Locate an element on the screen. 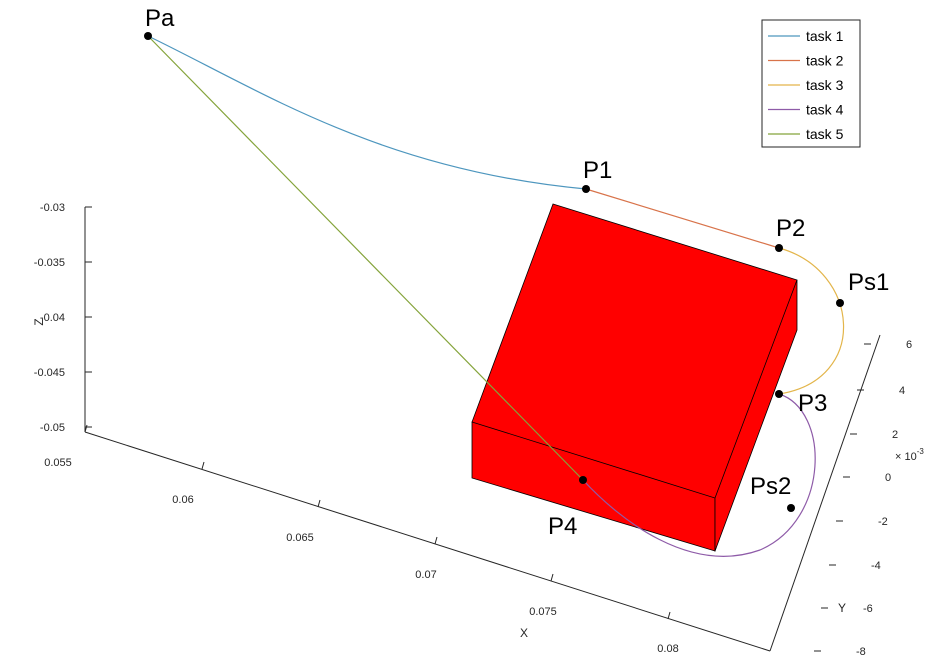 This screenshot has width=947, height=668. point-p1 is located at coordinates (586, 189).